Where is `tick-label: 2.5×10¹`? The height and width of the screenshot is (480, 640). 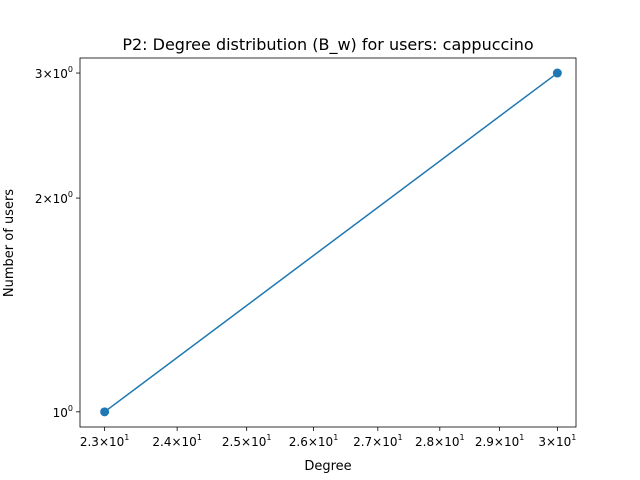
tick-label: 2.5×10¹ is located at coordinates (247, 441).